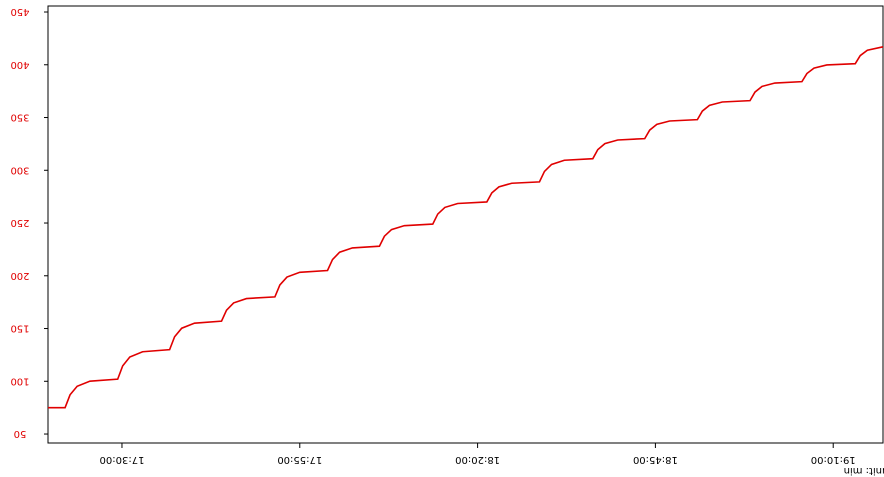 The width and height of the screenshot is (884, 477). What do you see at coordinates (122, 459) in the screenshot?
I see `x-tick-label: 17:30:00` at bounding box center [122, 459].